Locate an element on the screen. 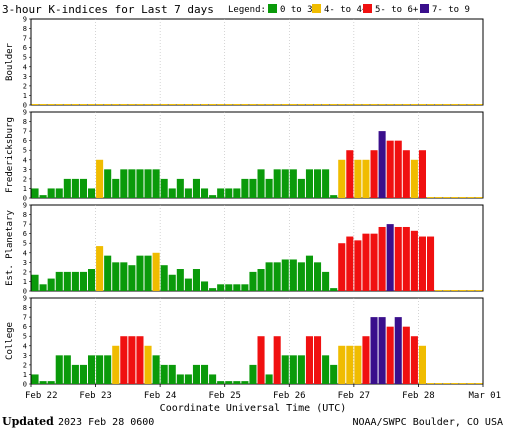 Image resolution: width=507 pixels, height=431 pixels. y-tick-label: 6 is located at coordinates (25, 327).